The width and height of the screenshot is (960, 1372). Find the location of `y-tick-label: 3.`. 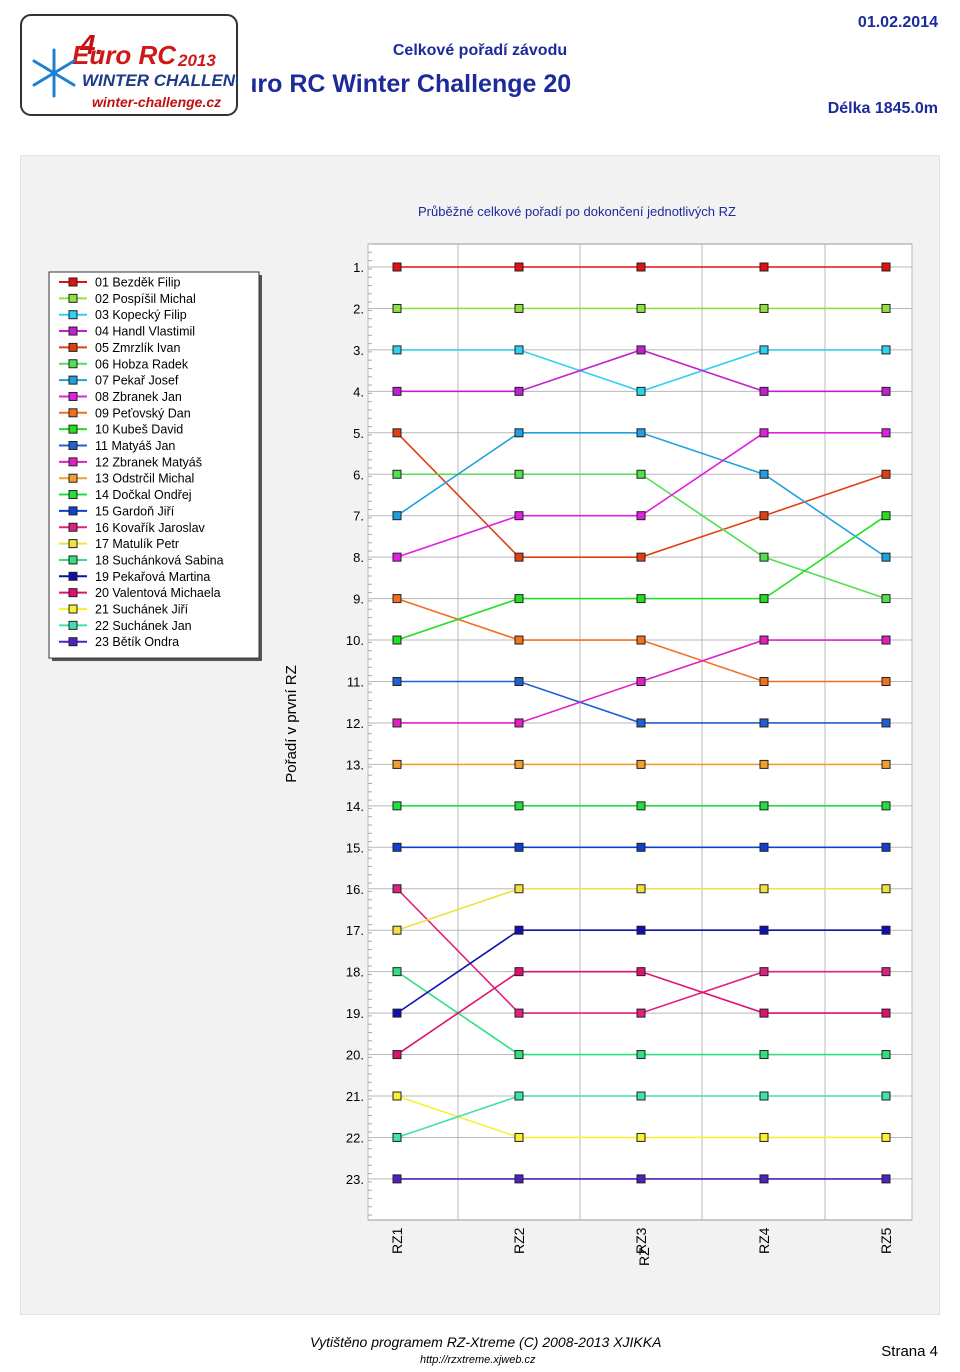

y-tick-label: 3. is located at coordinates (358, 350).